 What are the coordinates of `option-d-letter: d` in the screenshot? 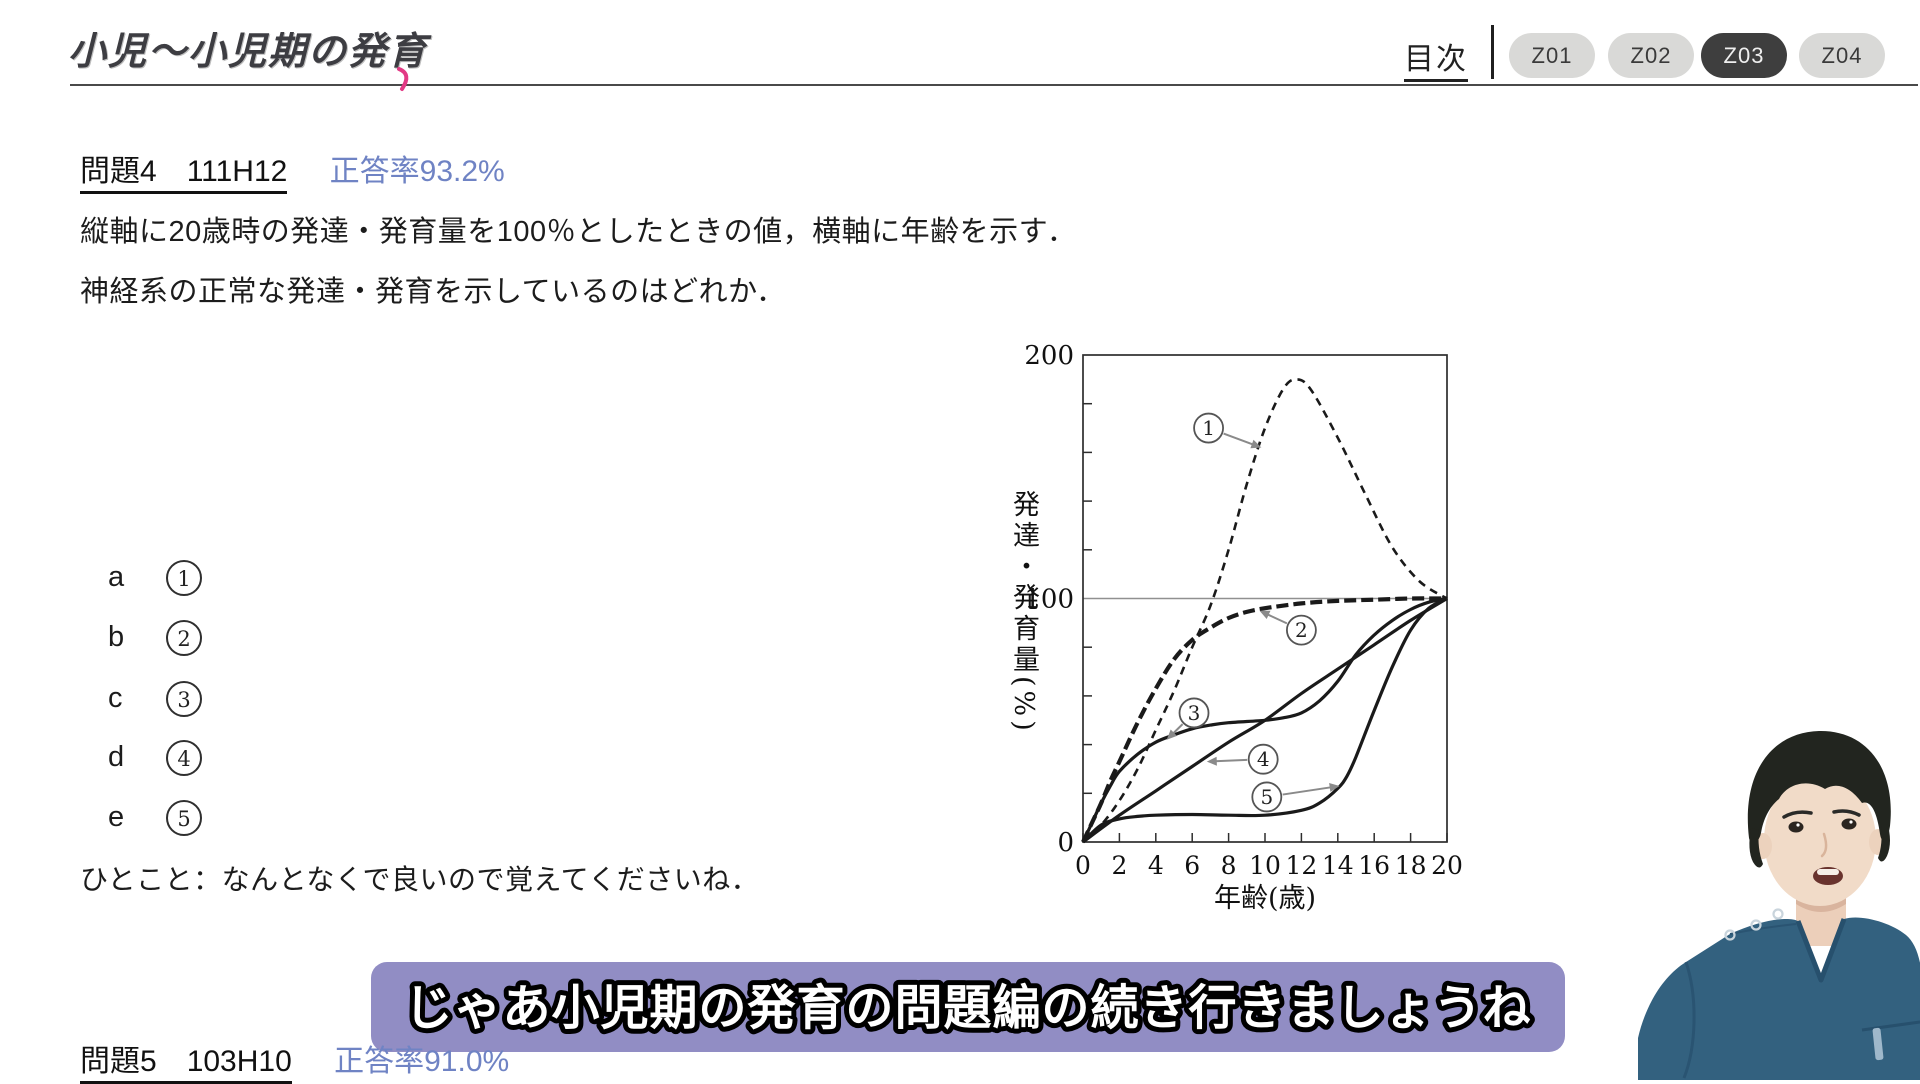 It's located at (116, 757).